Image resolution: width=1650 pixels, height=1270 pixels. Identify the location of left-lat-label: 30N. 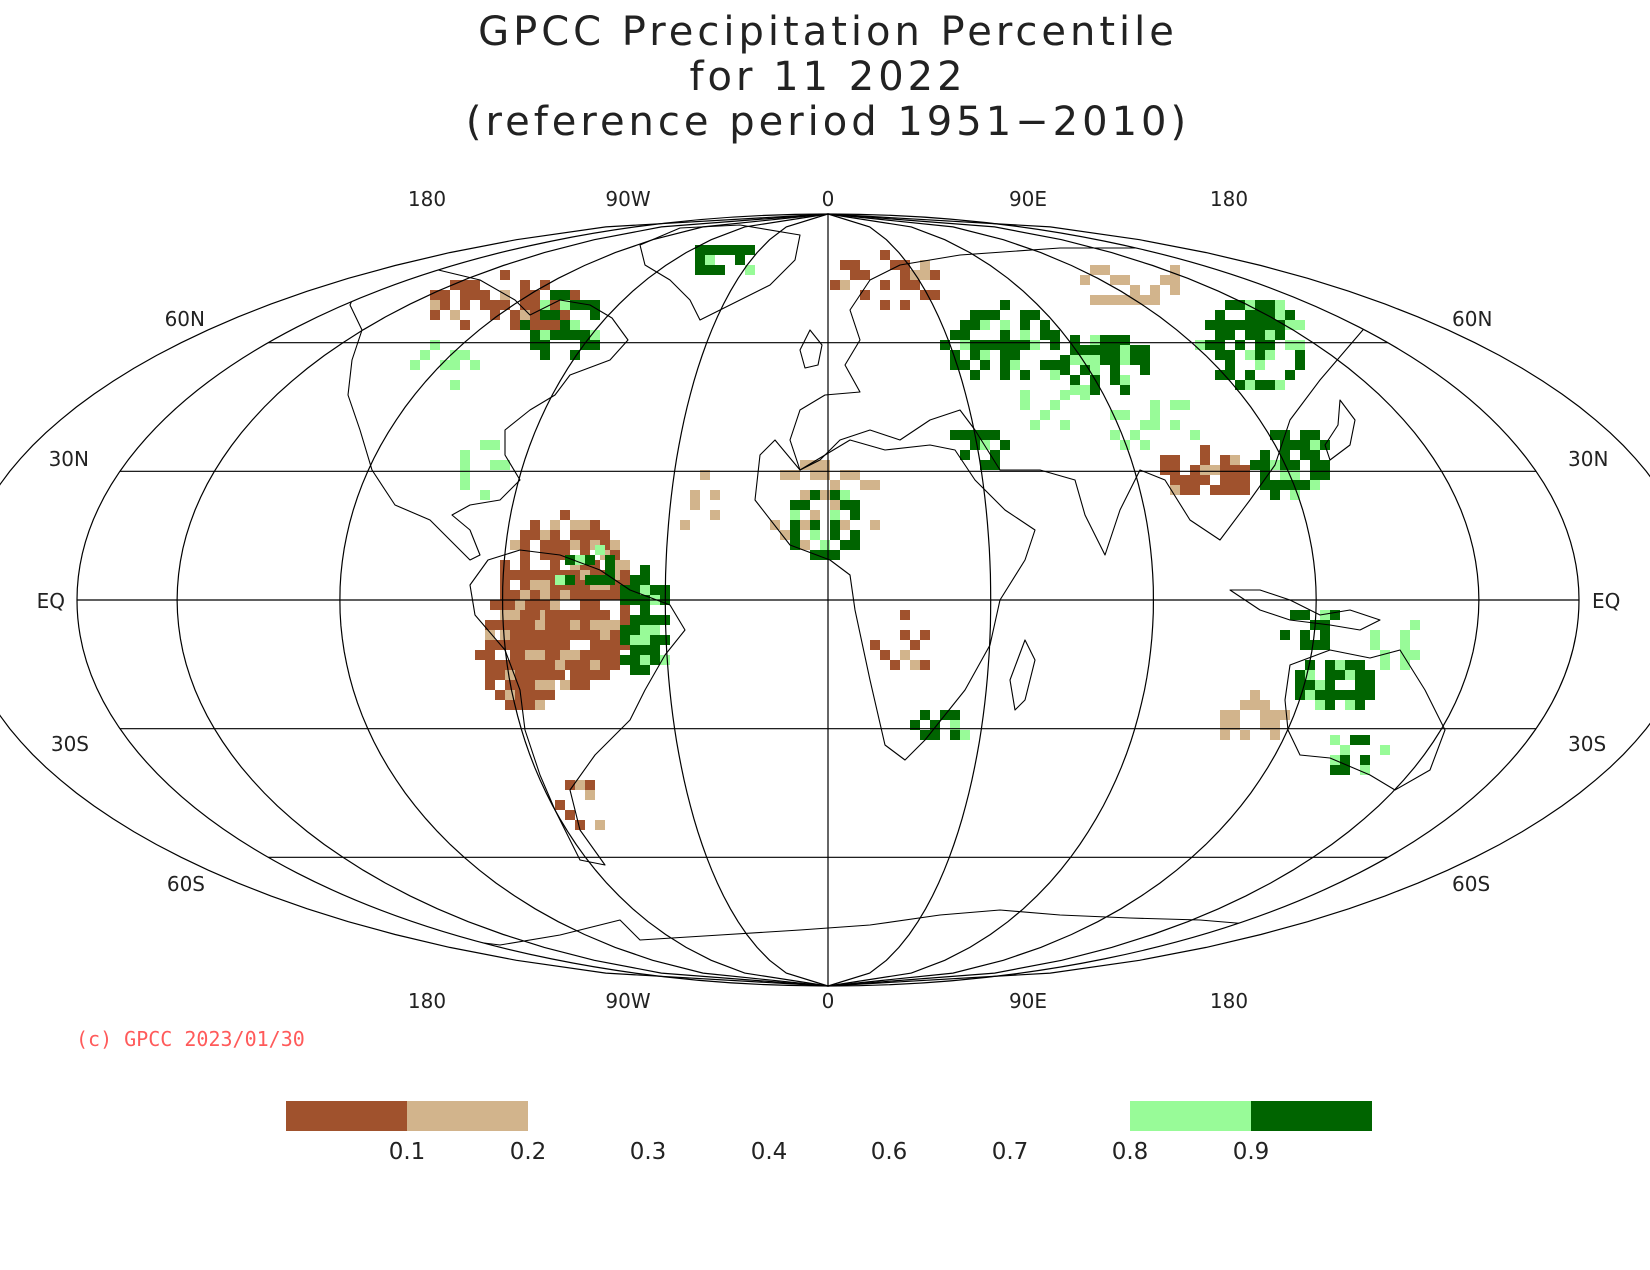
(69, 459).